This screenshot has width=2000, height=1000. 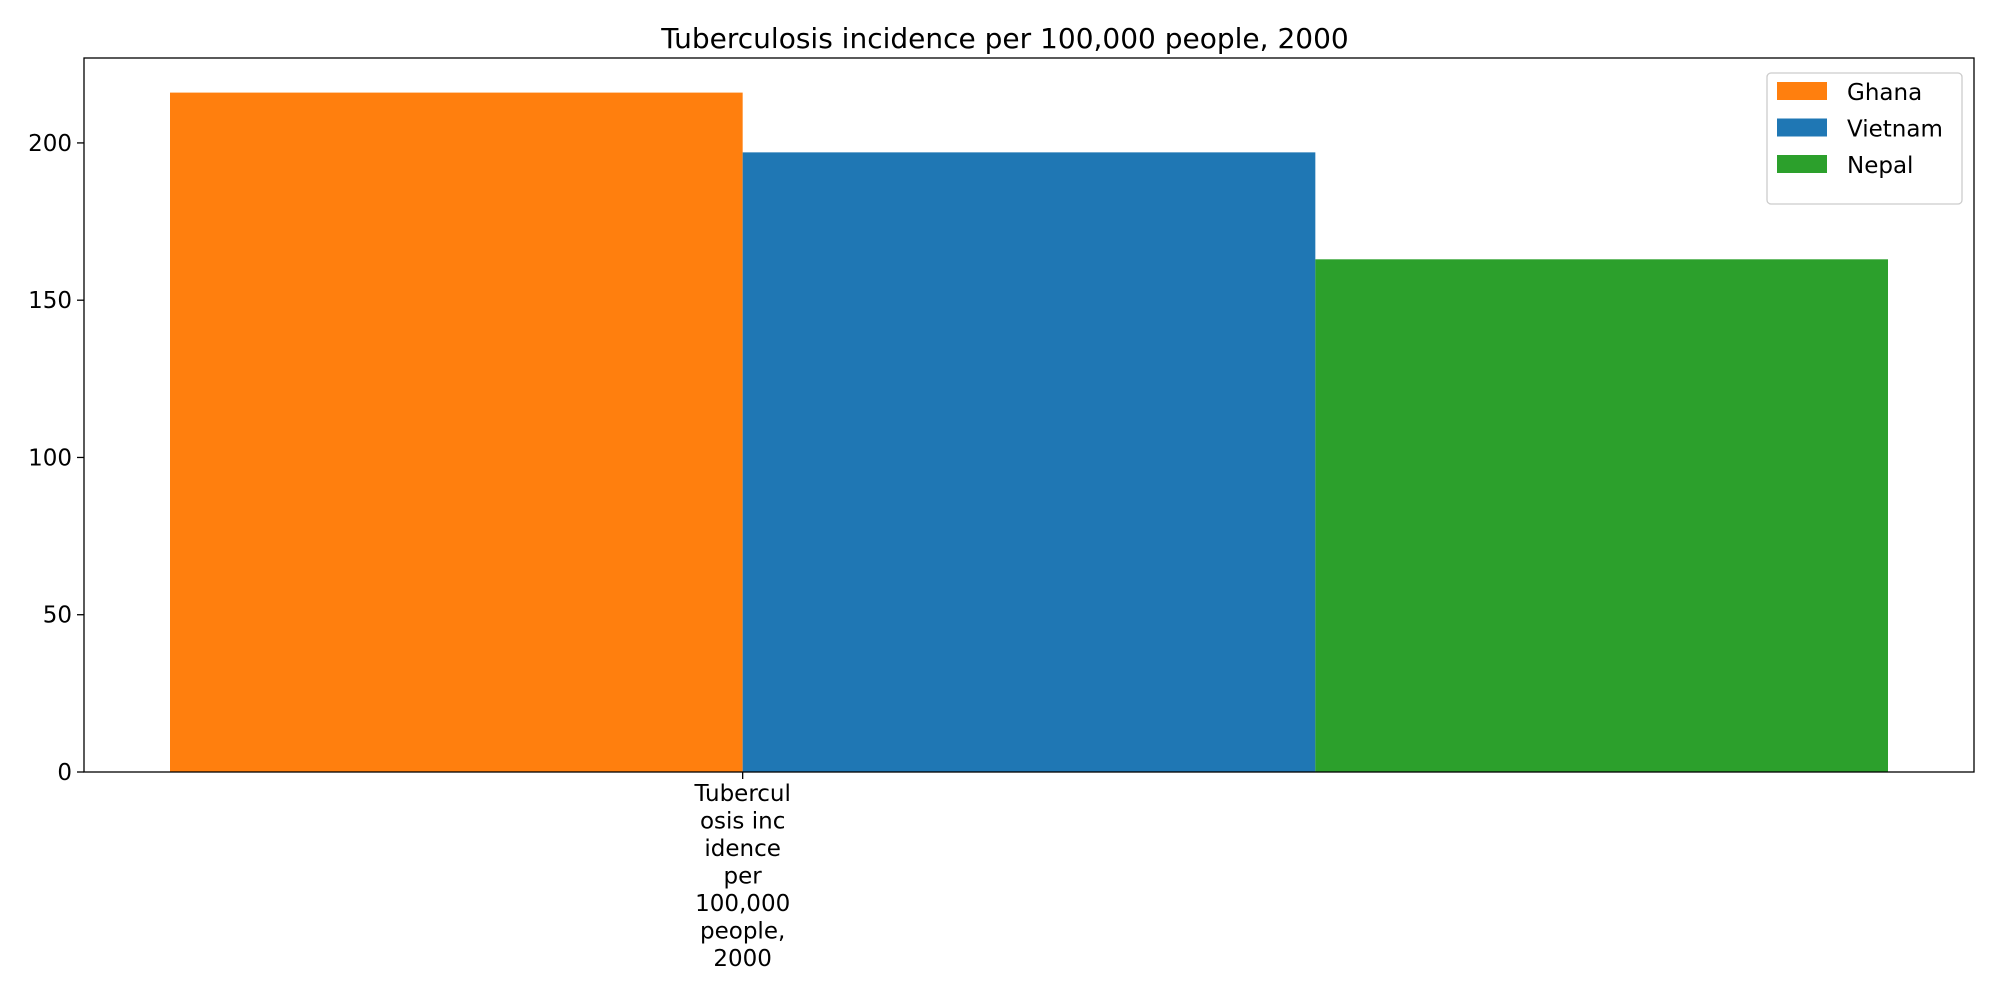 I want to click on y-tick-label: 50, so click(x=57, y=616).